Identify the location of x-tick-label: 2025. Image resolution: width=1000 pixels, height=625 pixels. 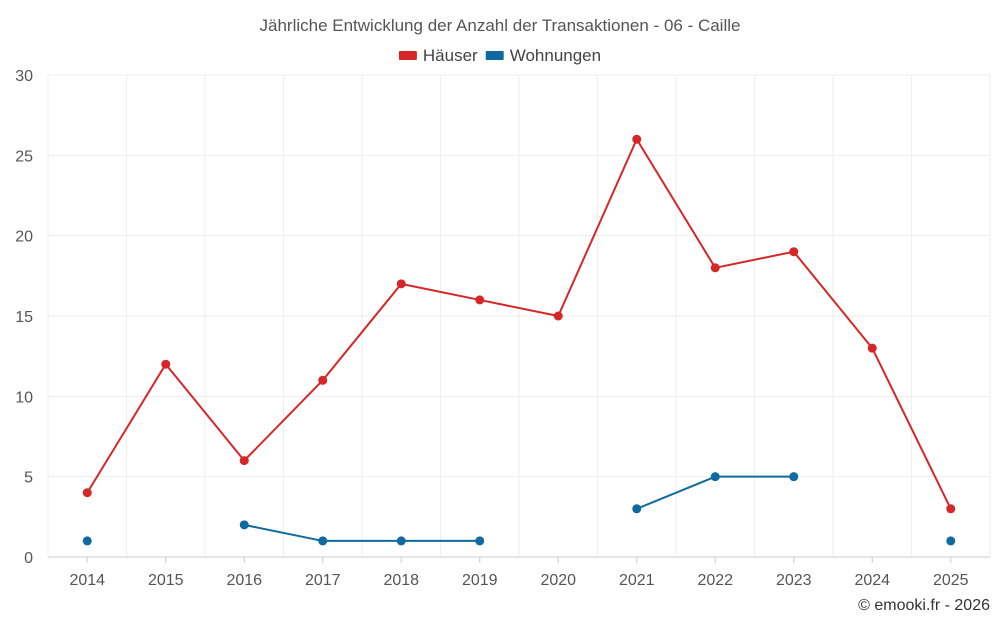
(951, 580).